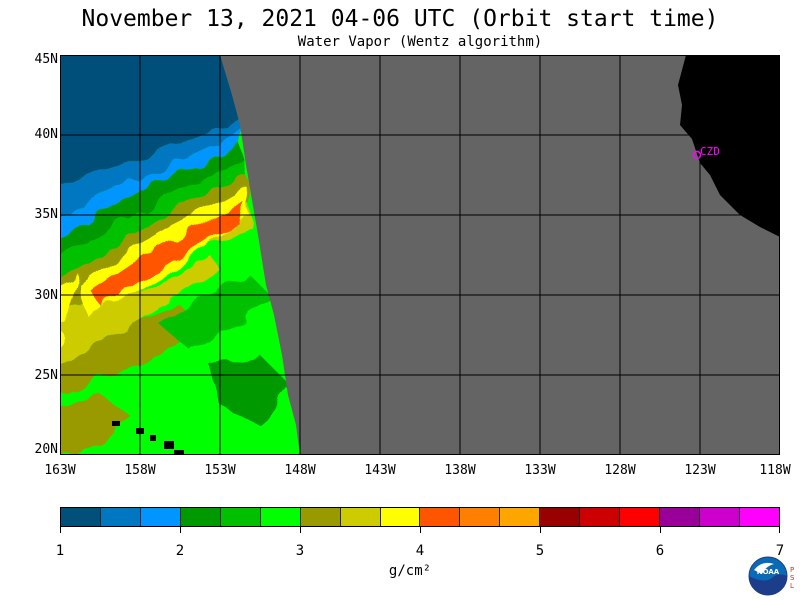 The width and height of the screenshot is (800, 600). I want to click on lon-label-148w: 148W, so click(300, 470).